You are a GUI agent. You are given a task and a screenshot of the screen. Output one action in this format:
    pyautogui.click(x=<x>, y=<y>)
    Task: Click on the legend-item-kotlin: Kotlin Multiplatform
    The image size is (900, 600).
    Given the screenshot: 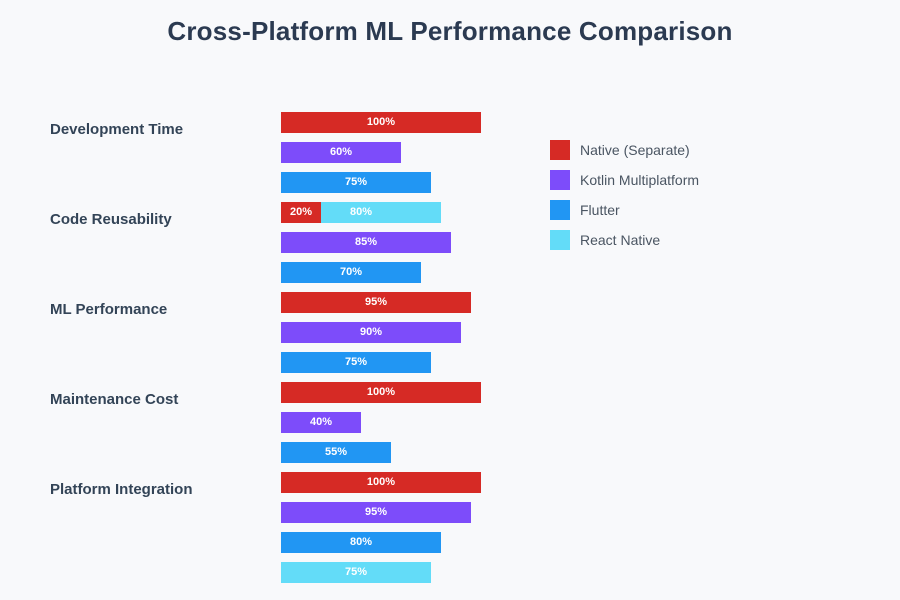 What is the action you would take?
    pyautogui.click(x=624, y=180)
    